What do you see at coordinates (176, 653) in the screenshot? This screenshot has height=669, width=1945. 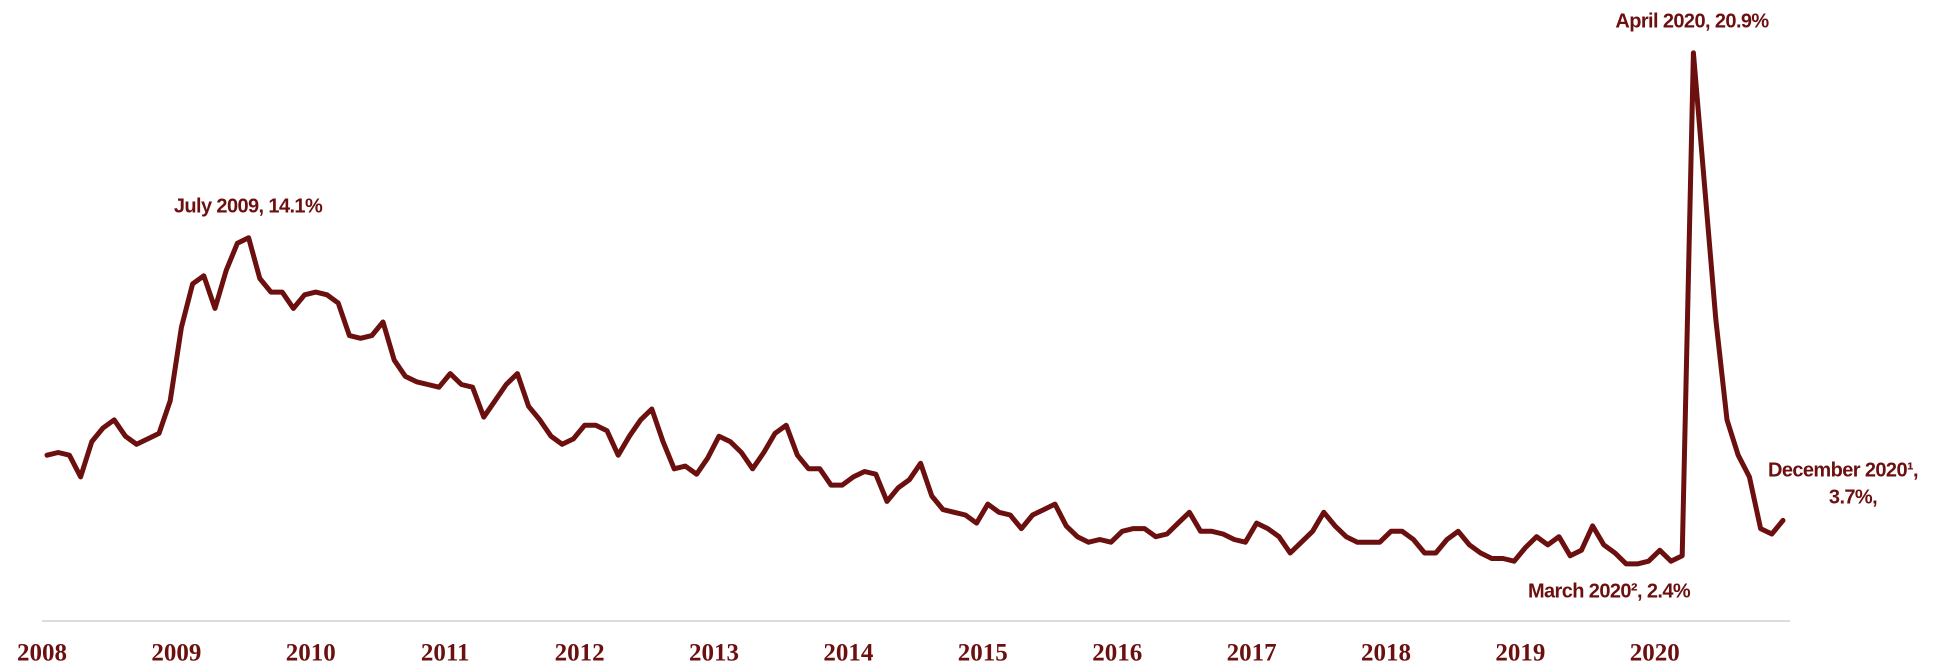 I see `x-tick-label: 2009` at bounding box center [176, 653].